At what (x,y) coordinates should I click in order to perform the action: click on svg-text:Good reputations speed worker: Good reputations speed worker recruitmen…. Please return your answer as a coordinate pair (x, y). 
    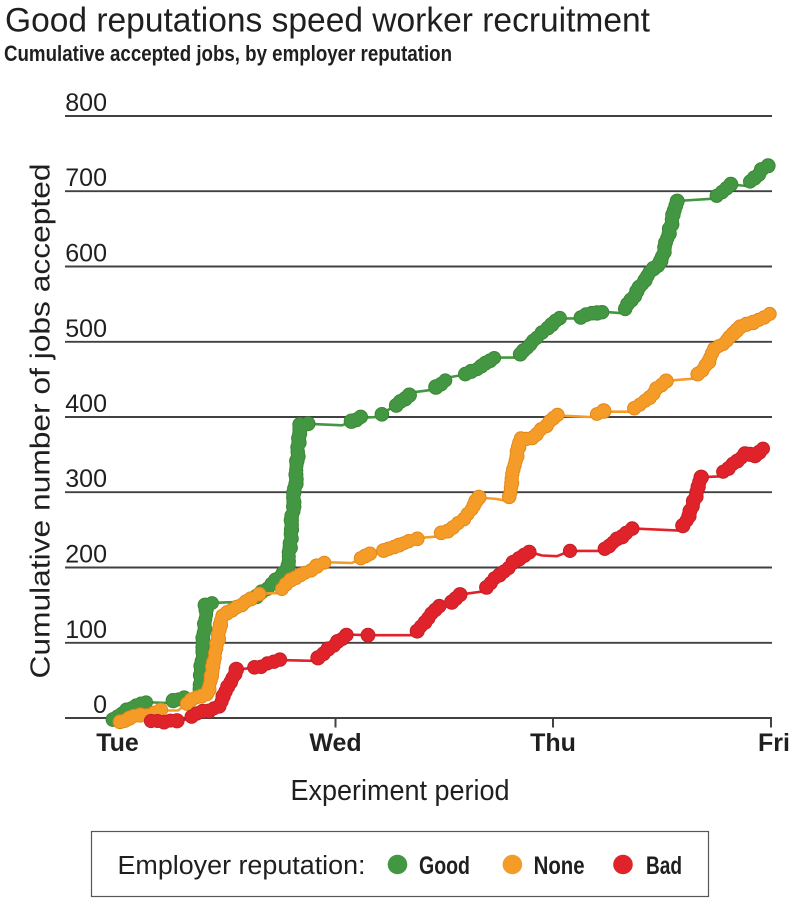
    Looking at the image, I should click on (328, 21).